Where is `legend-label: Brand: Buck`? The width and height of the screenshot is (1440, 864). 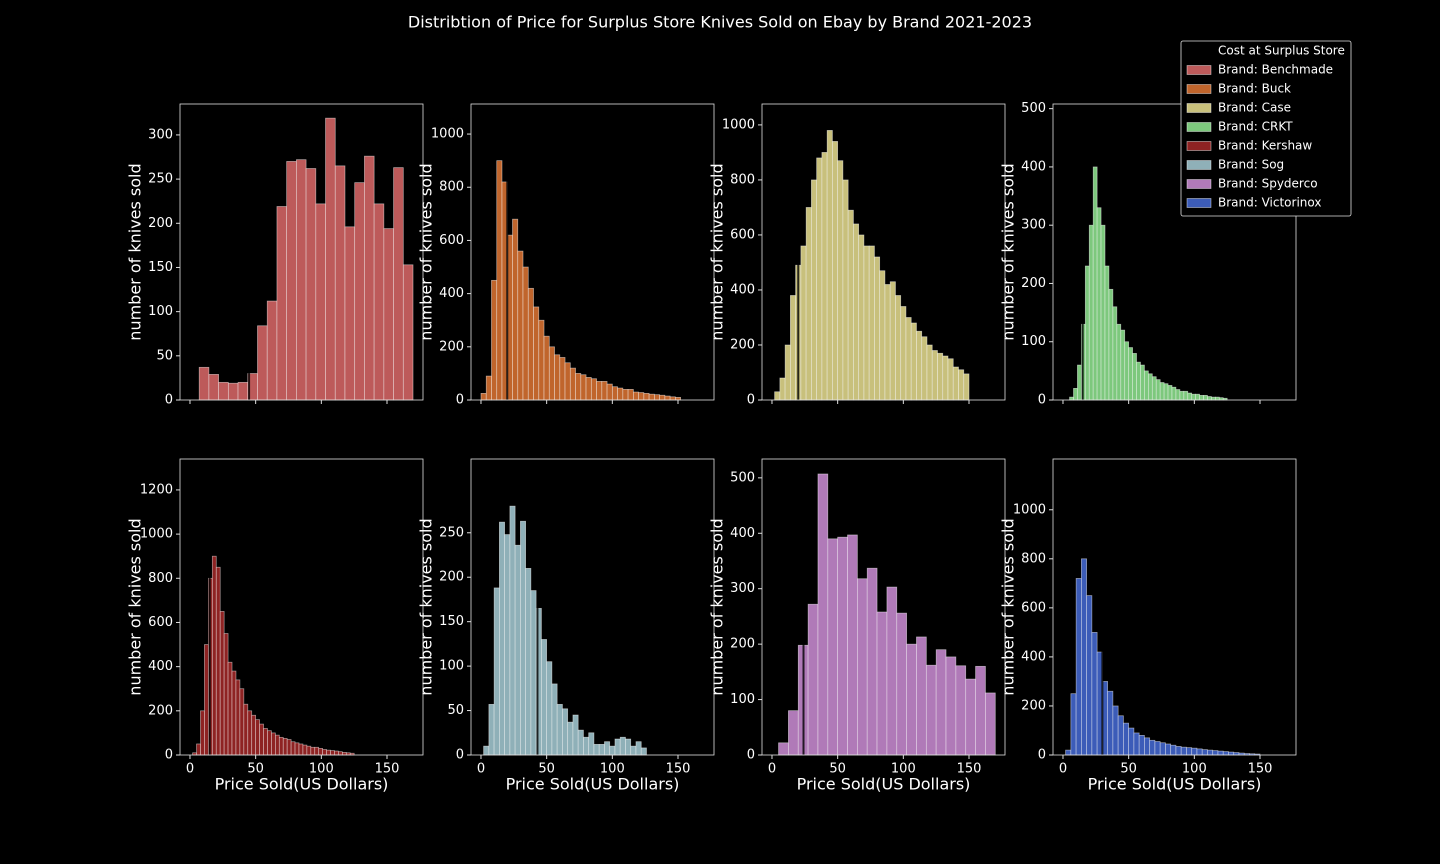 legend-label: Brand: Buck is located at coordinates (1254, 89).